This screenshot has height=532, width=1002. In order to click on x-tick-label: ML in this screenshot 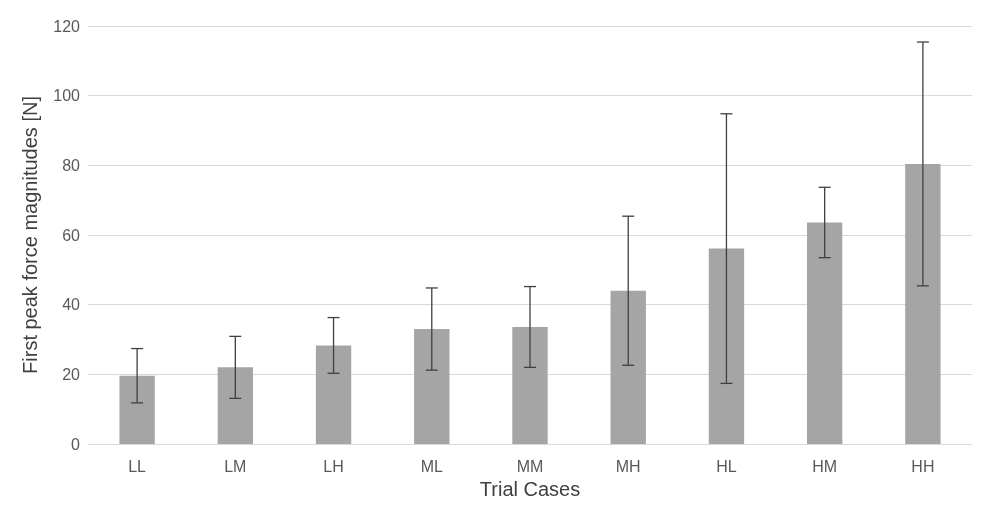, I will do `click(431, 466)`.